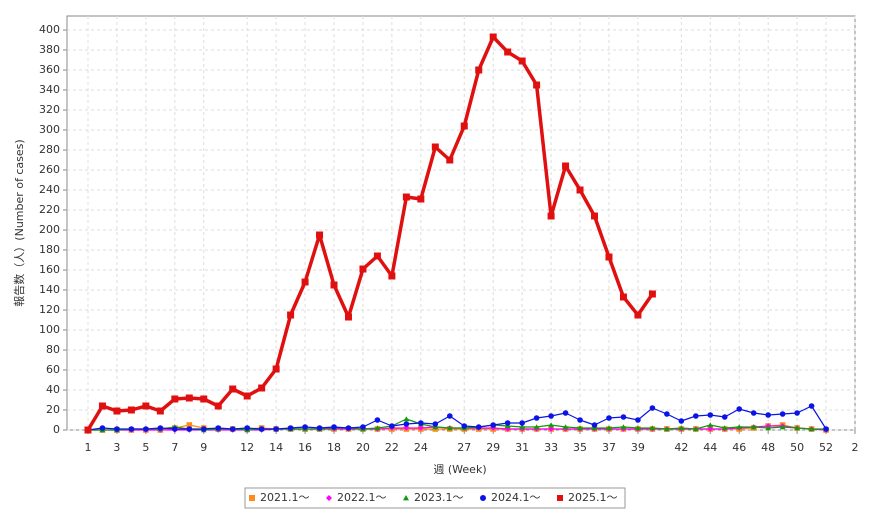 The image size is (880, 520). I want to click on x-tick-label: 1, so click(87, 447).